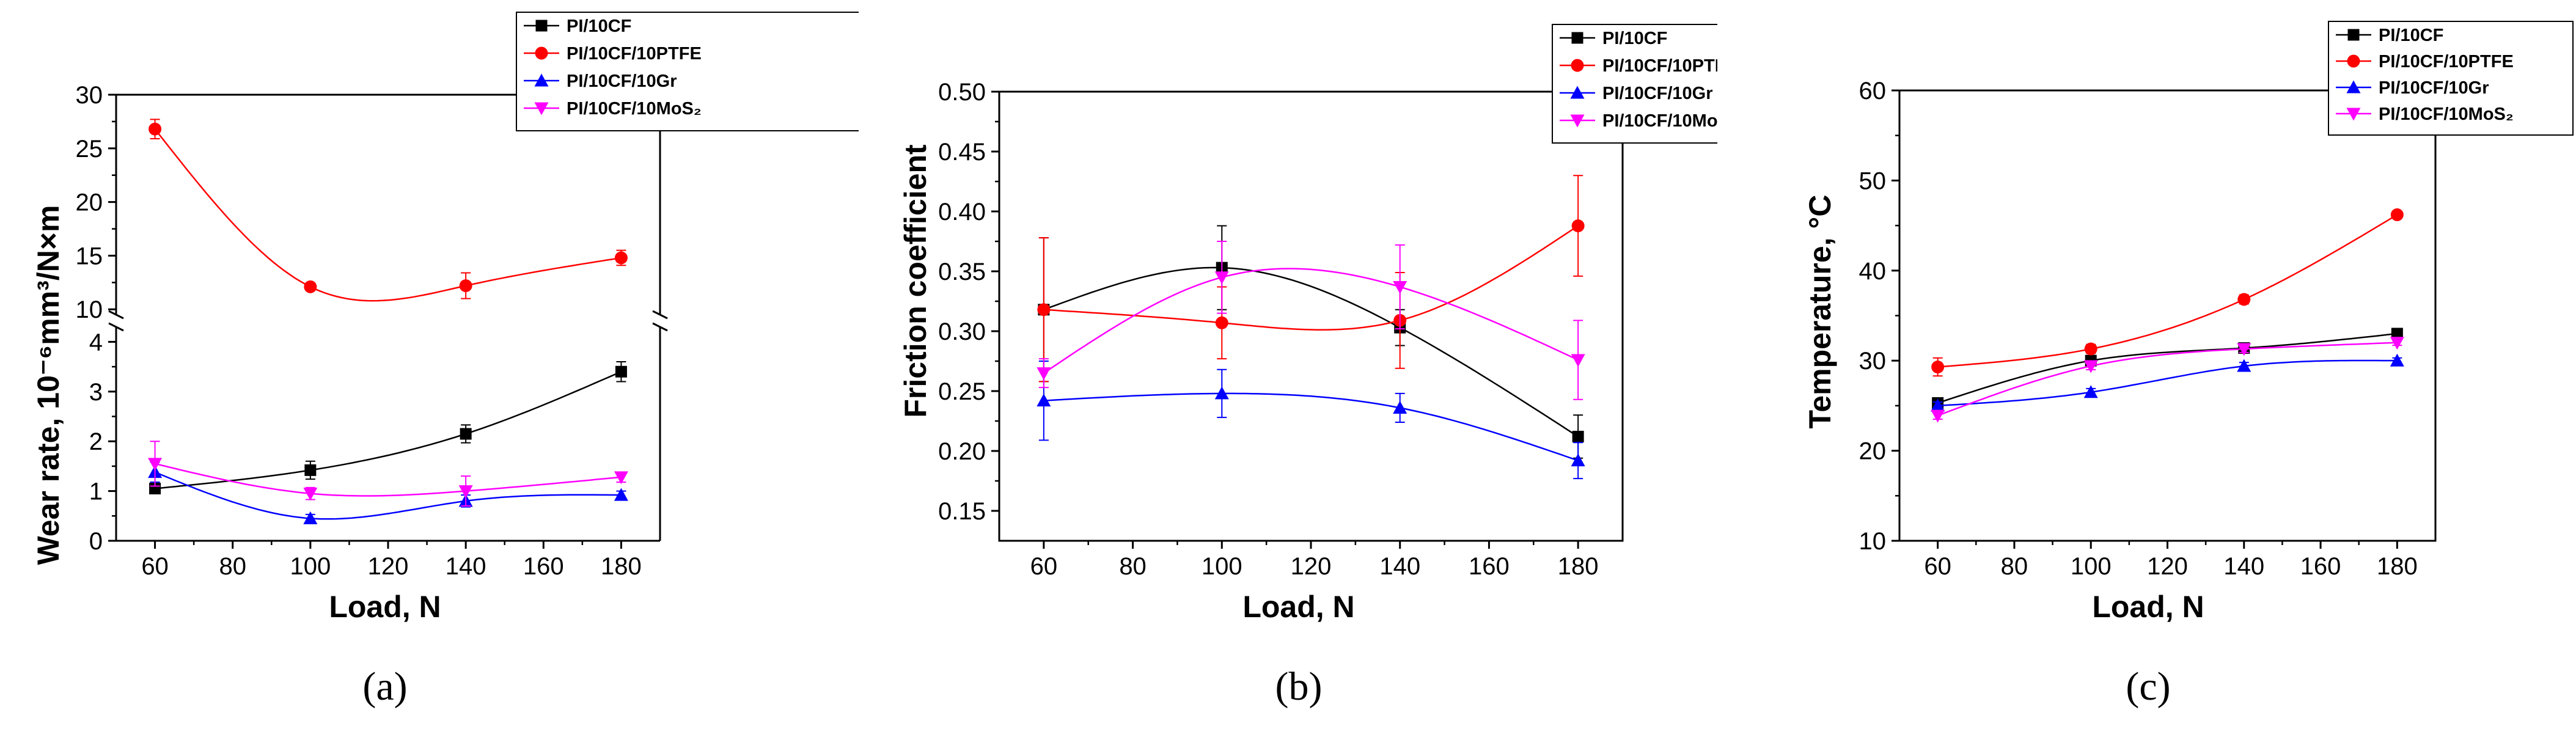  What do you see at coordinates (2353, 61) in the screenshot?
I see `temperature-legend-marker-pi-10cf-10ptfe` at bounding box center [2353, 61].